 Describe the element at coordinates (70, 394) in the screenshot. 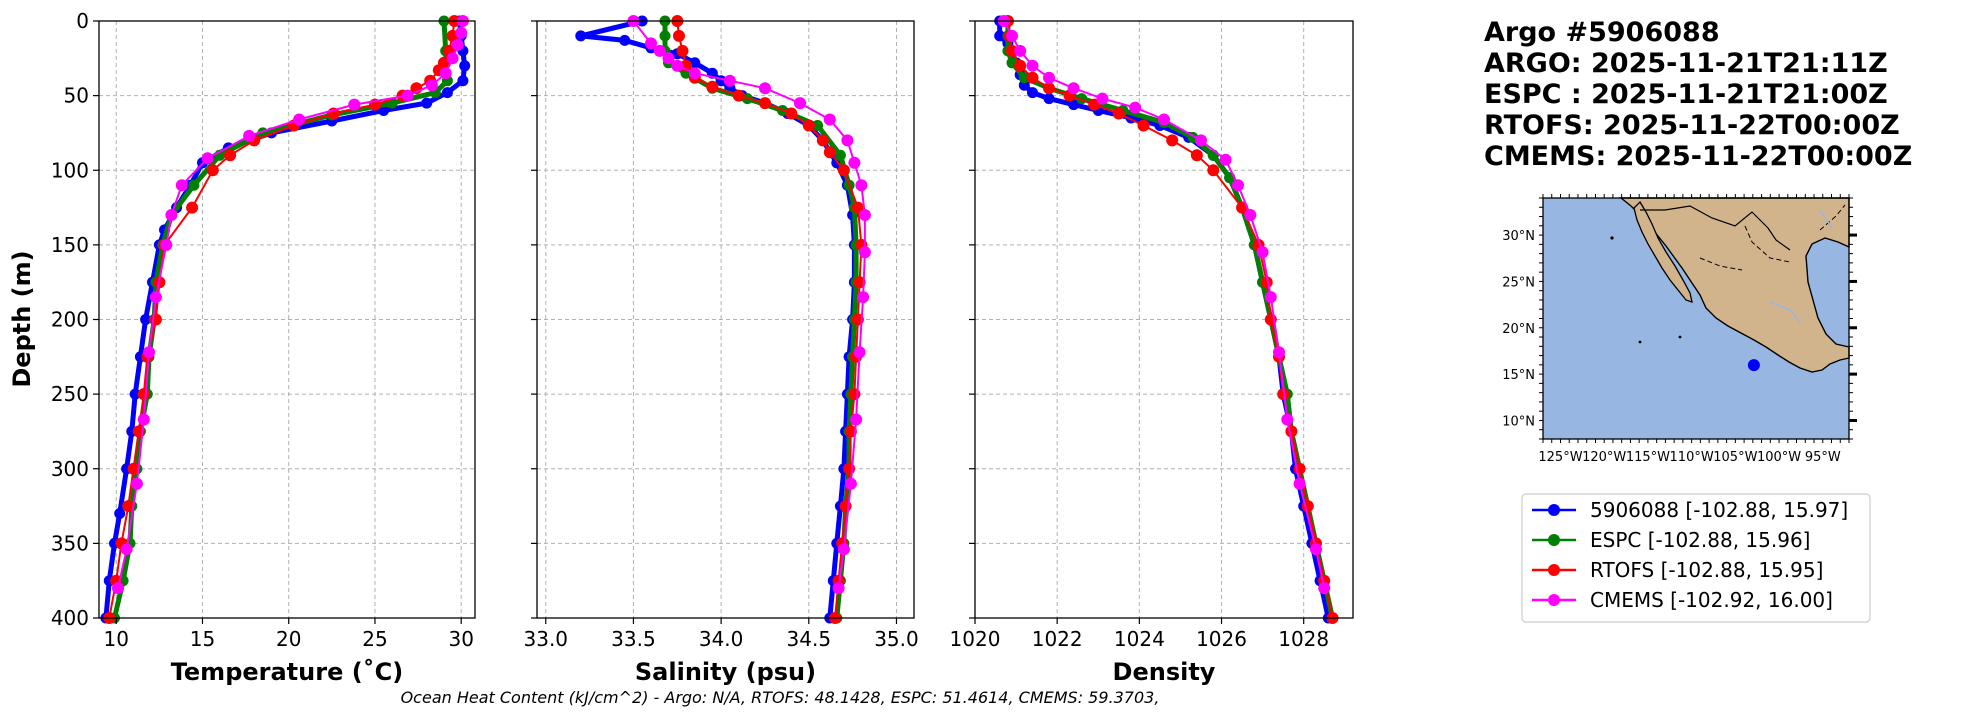

I see `y-tick-label: 250` at that location.